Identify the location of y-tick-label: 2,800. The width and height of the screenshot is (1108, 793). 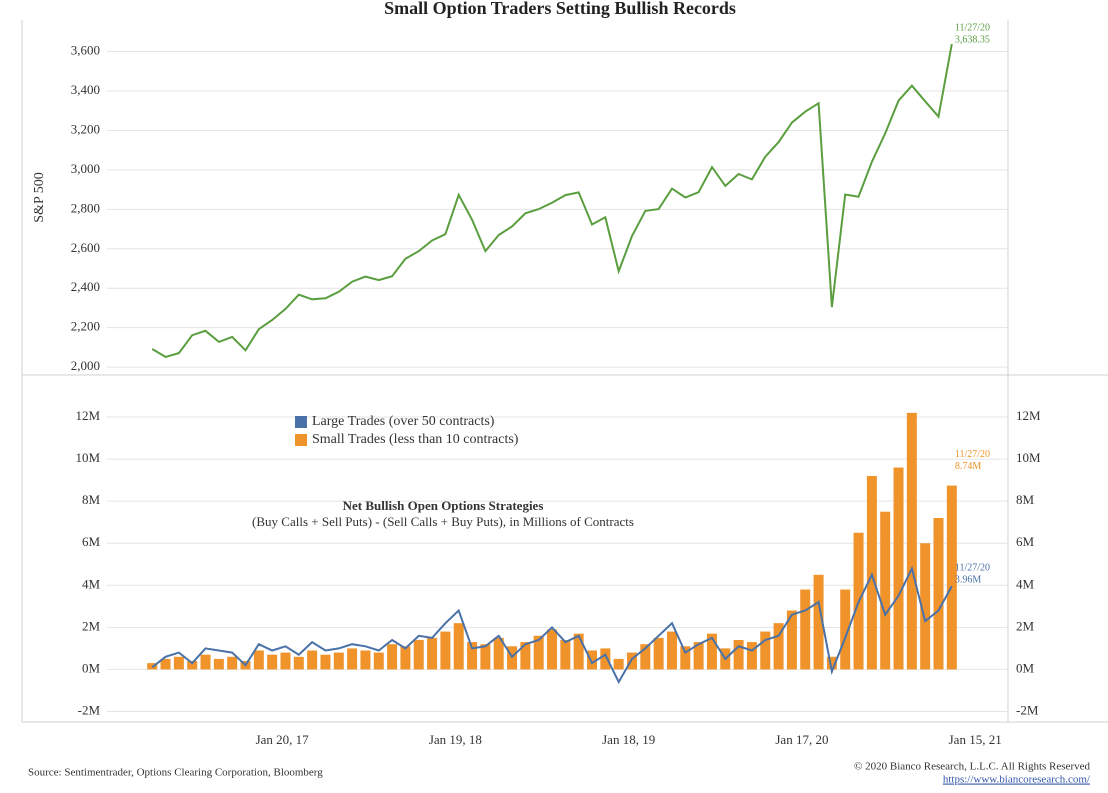
(85, 207).